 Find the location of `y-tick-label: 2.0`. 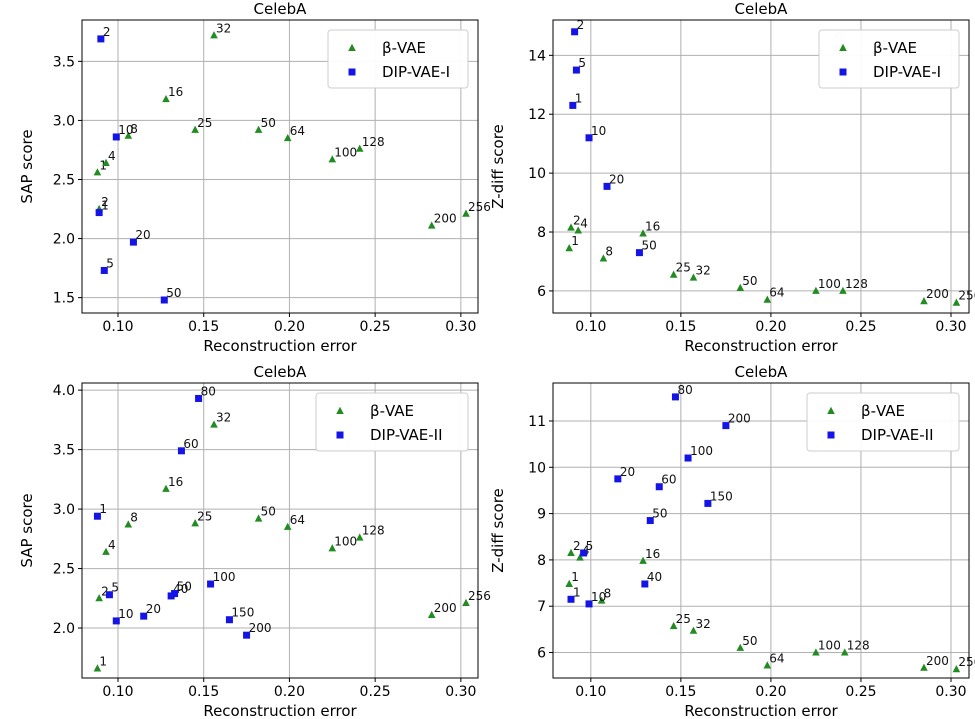

y-tick-label: 2.0 is located at coordinates (64, 240).